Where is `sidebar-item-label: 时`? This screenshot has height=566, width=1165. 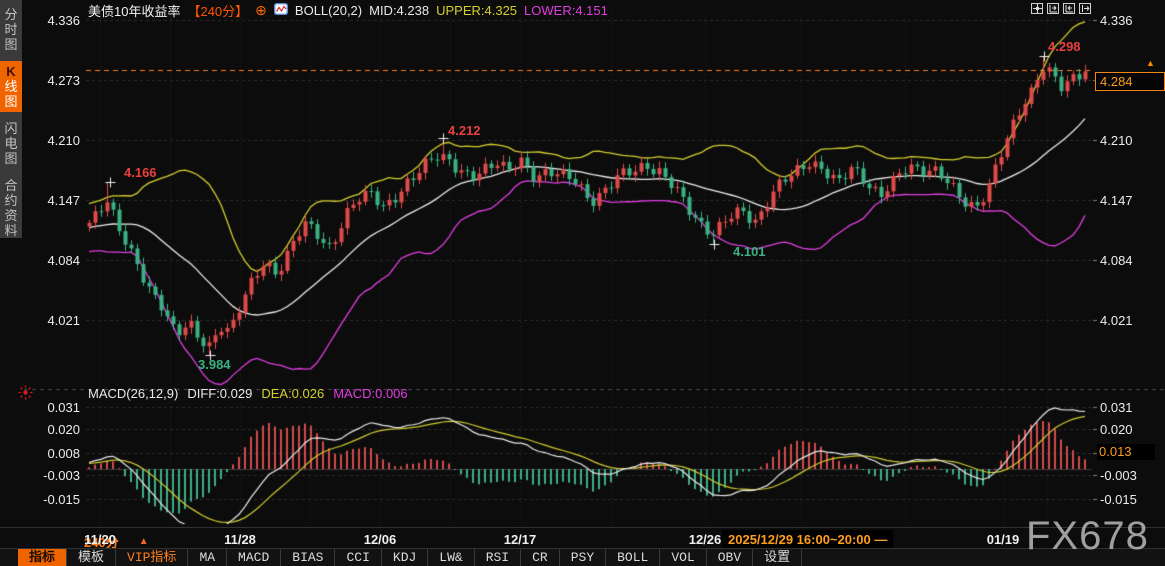
sidebar-item-label: 时 is located at coordinates (11, 29).